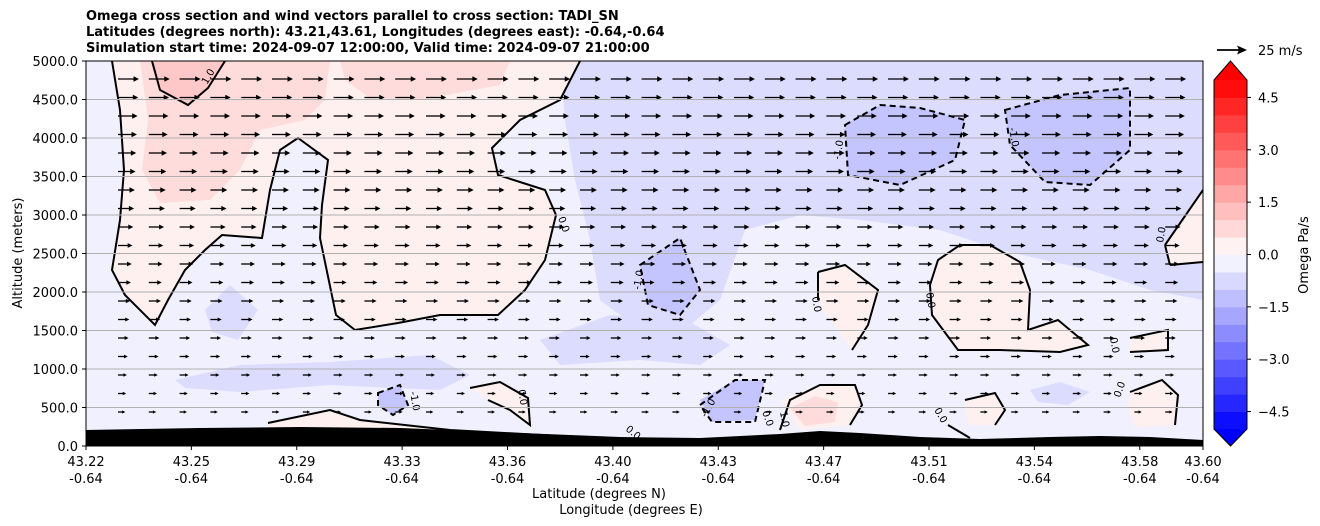 This screenshot has width=1320, height=526. I want to click on x-tick-label-lon: -0.64, so click(929, 479).